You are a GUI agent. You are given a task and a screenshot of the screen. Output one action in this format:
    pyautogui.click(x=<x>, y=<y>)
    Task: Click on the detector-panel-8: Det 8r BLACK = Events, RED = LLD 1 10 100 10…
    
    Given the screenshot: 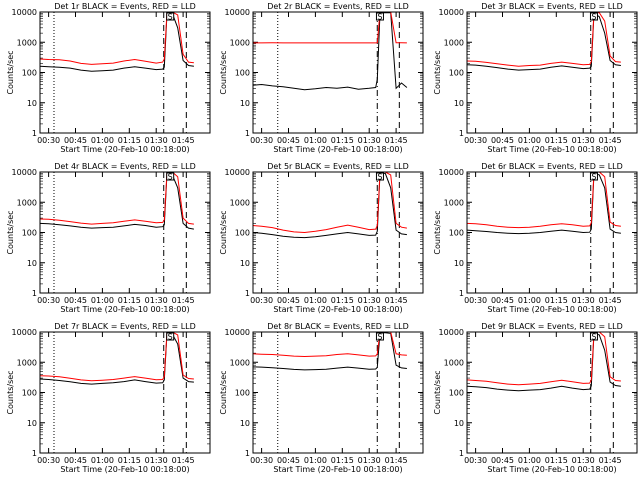 What is the action you would take?
    pyautogui.click(x=321, y=398)
    